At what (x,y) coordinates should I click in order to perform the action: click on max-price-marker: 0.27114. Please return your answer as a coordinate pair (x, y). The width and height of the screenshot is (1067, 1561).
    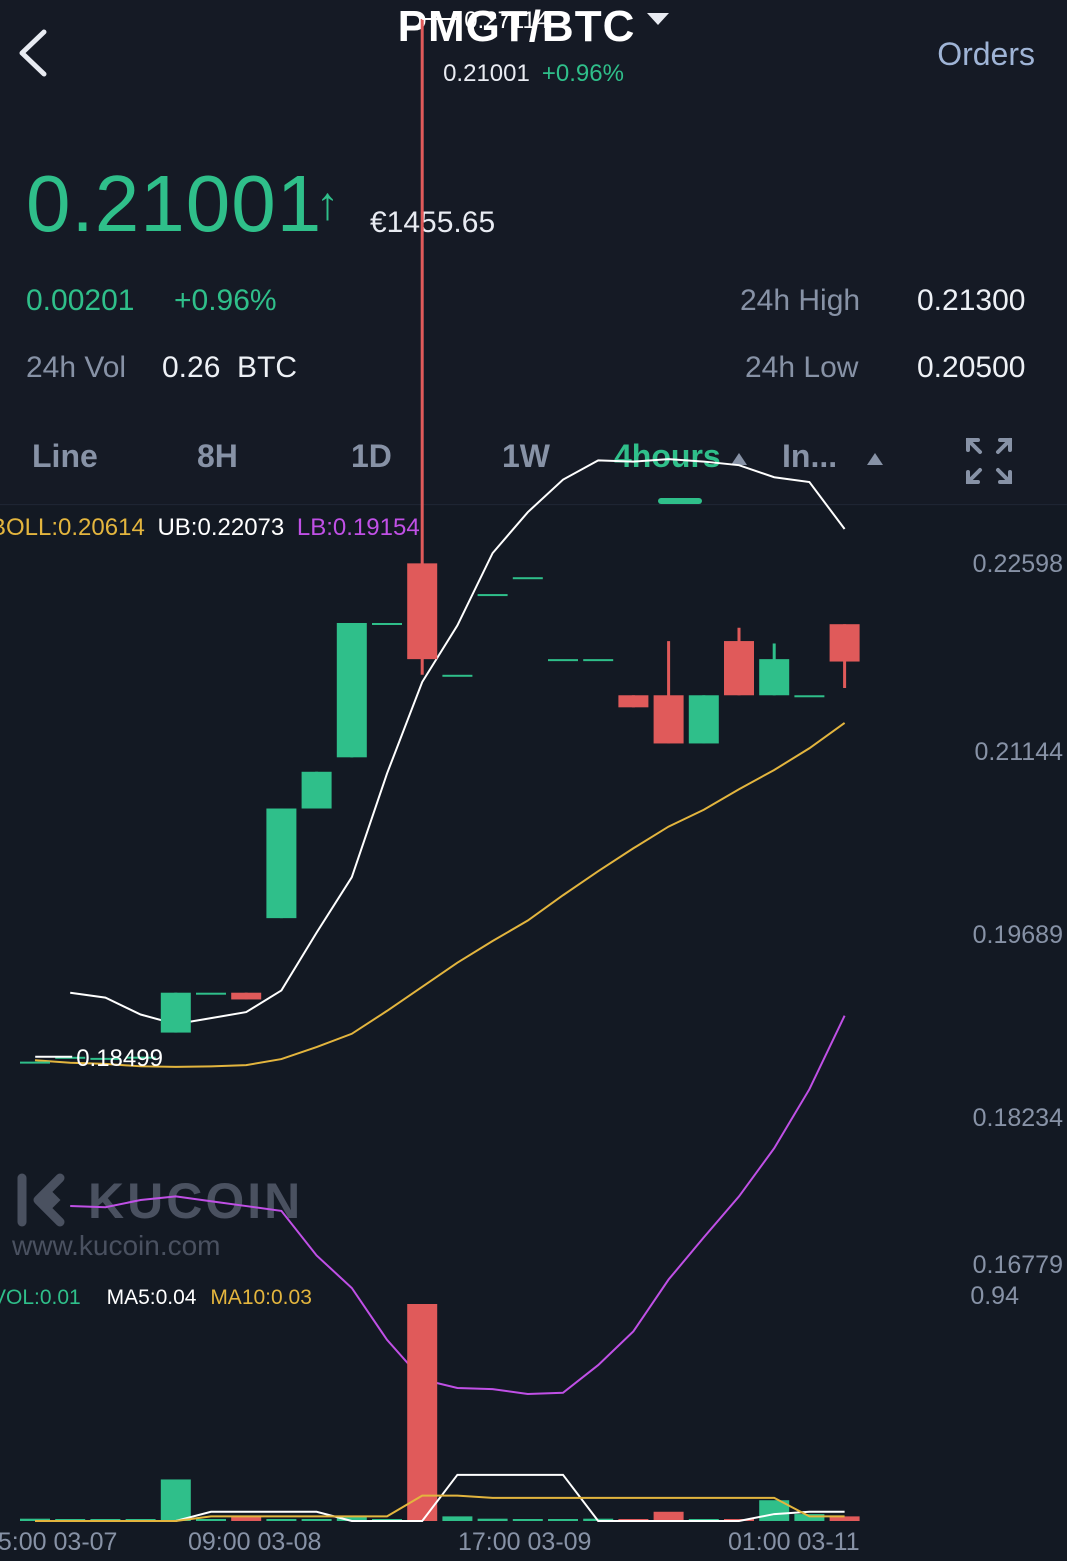
    Looking at the image, I should click on (506, 20).